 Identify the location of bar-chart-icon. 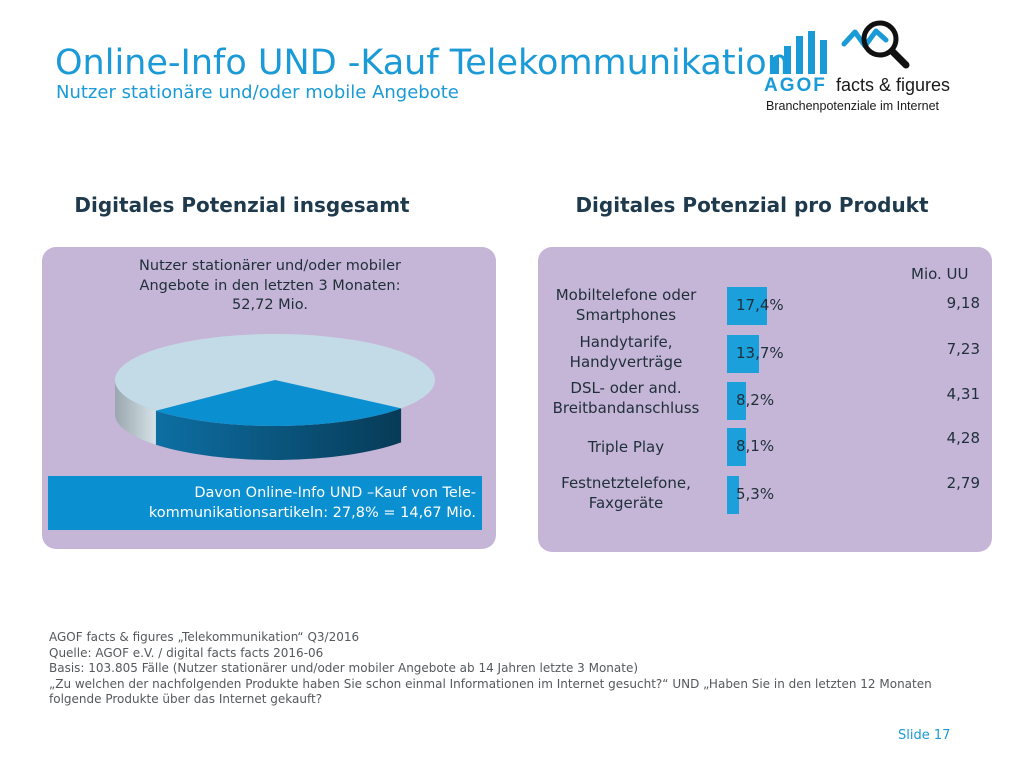
(799, 52).